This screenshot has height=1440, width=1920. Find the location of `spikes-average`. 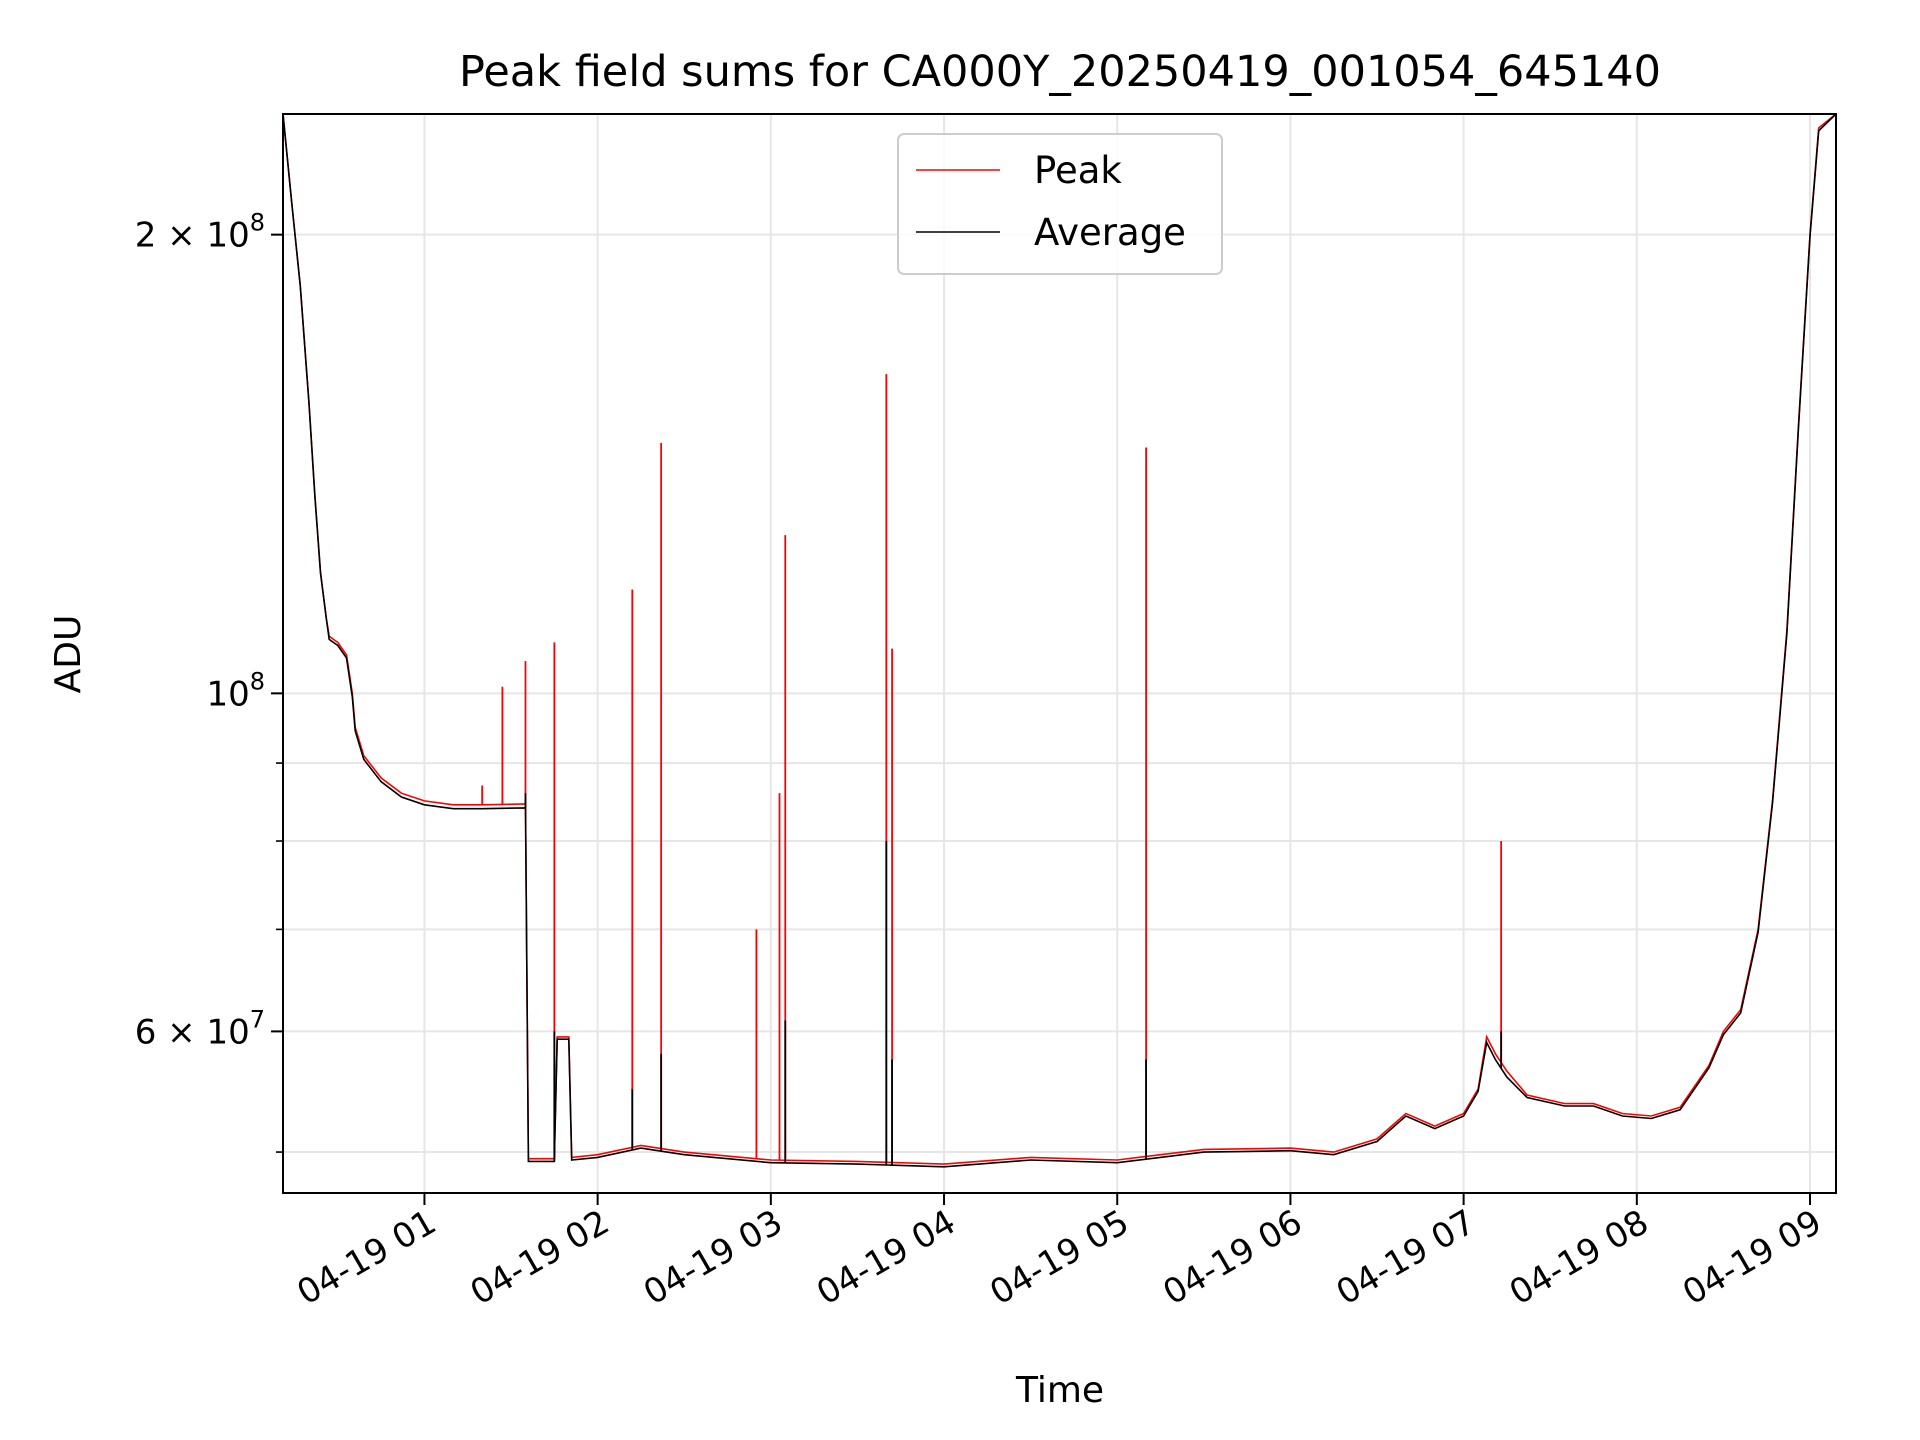

spikes-average is located at coordinates (1013, 979).